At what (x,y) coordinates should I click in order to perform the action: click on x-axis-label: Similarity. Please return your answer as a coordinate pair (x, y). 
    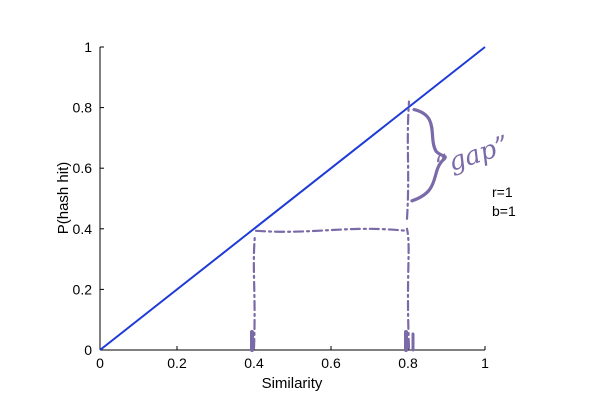
    Looking at the image, I should click on (292, 383).